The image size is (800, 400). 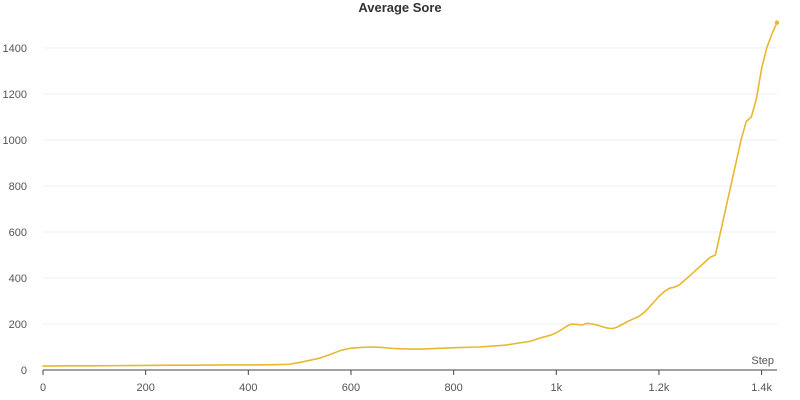 I want to click on y-tick-label: 0, so click(x=24, y=371).